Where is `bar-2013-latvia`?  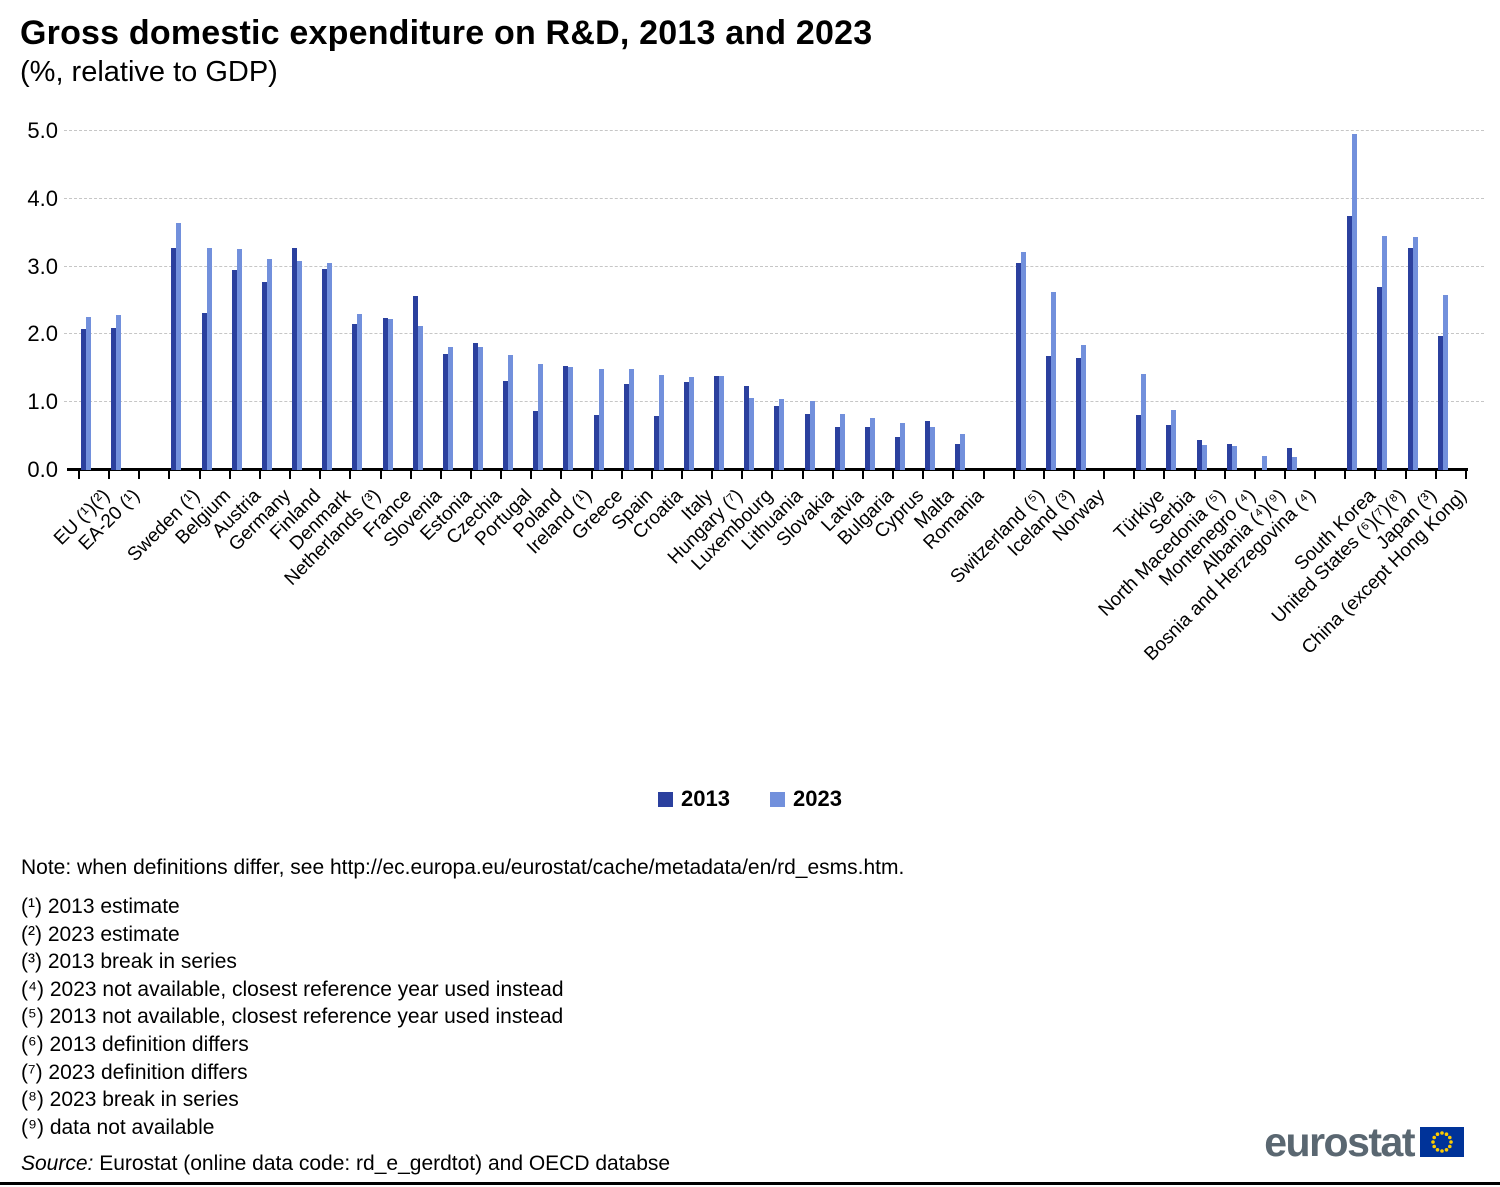
bar-2013-latvia is located at coordinates (837, 448).